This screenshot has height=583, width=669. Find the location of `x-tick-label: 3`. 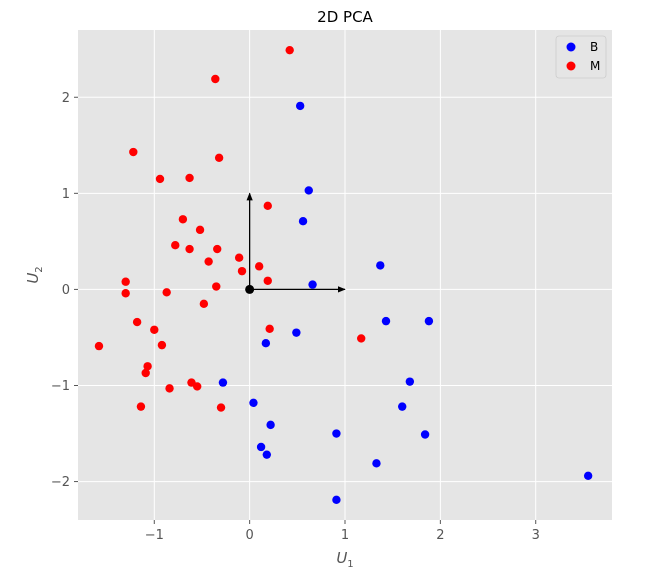

x-tick-label: 3 is located at coordinates (536, 535).